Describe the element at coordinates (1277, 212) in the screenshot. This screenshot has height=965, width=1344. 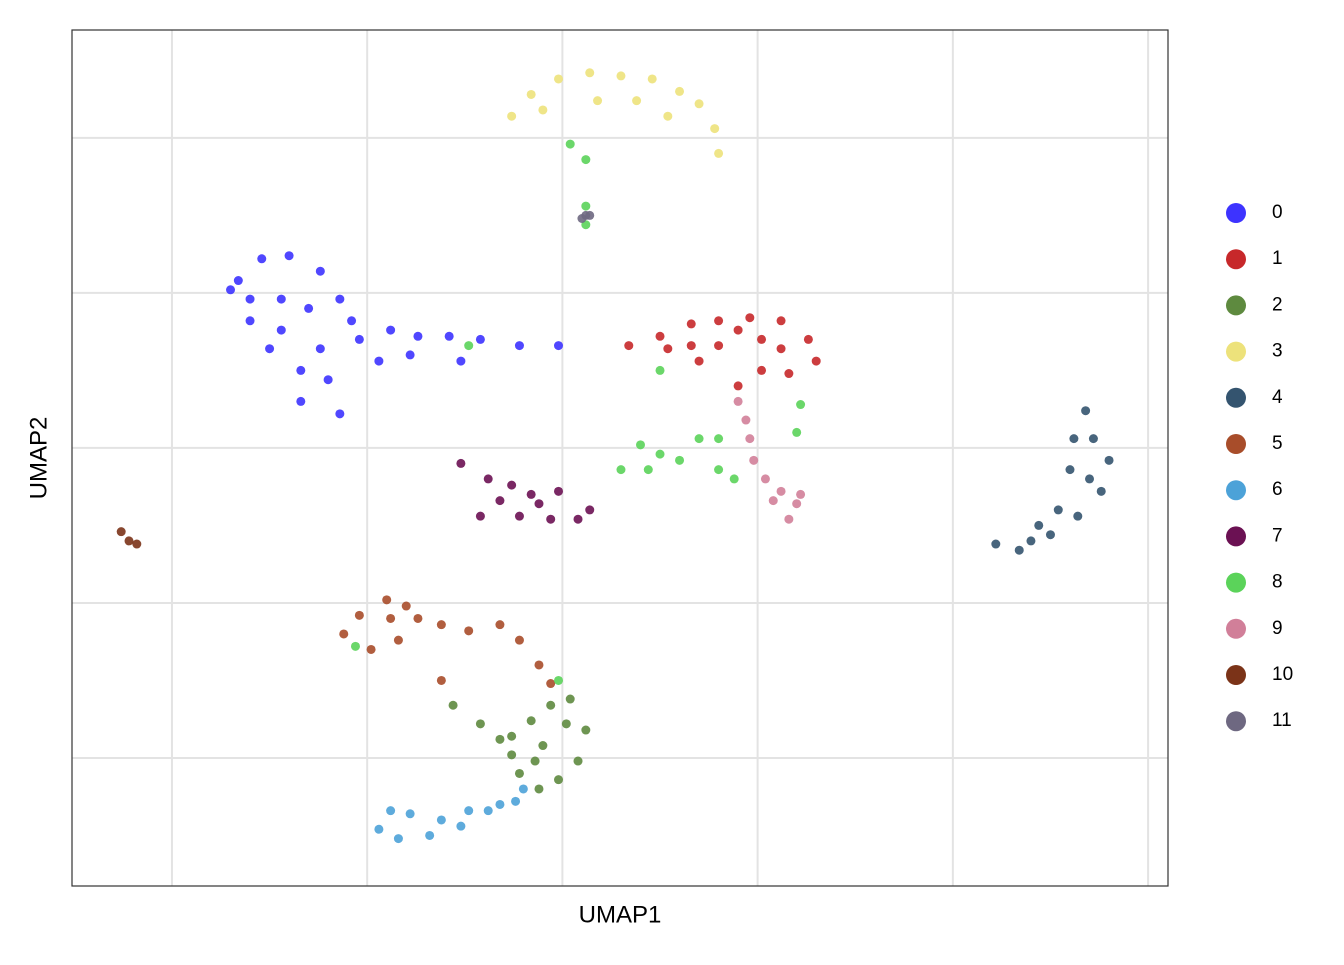
I see `legend-label: 0` at that location.